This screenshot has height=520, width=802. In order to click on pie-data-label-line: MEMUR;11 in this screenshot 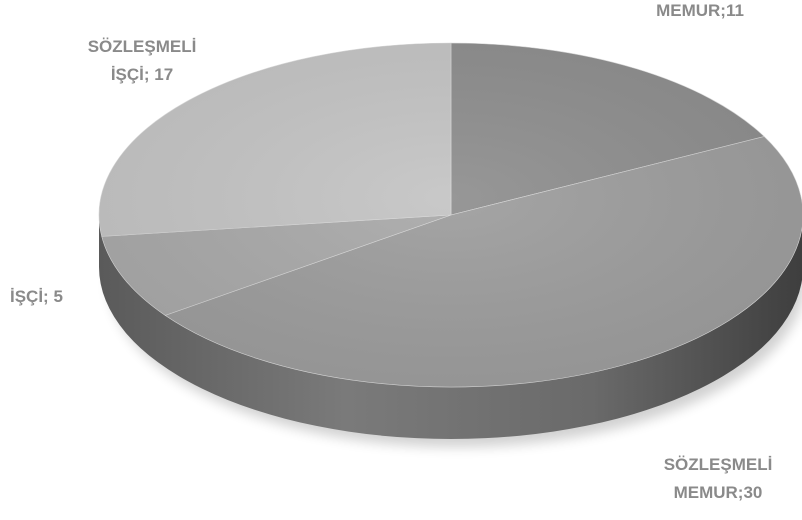, I will do `click(700, 10)`.